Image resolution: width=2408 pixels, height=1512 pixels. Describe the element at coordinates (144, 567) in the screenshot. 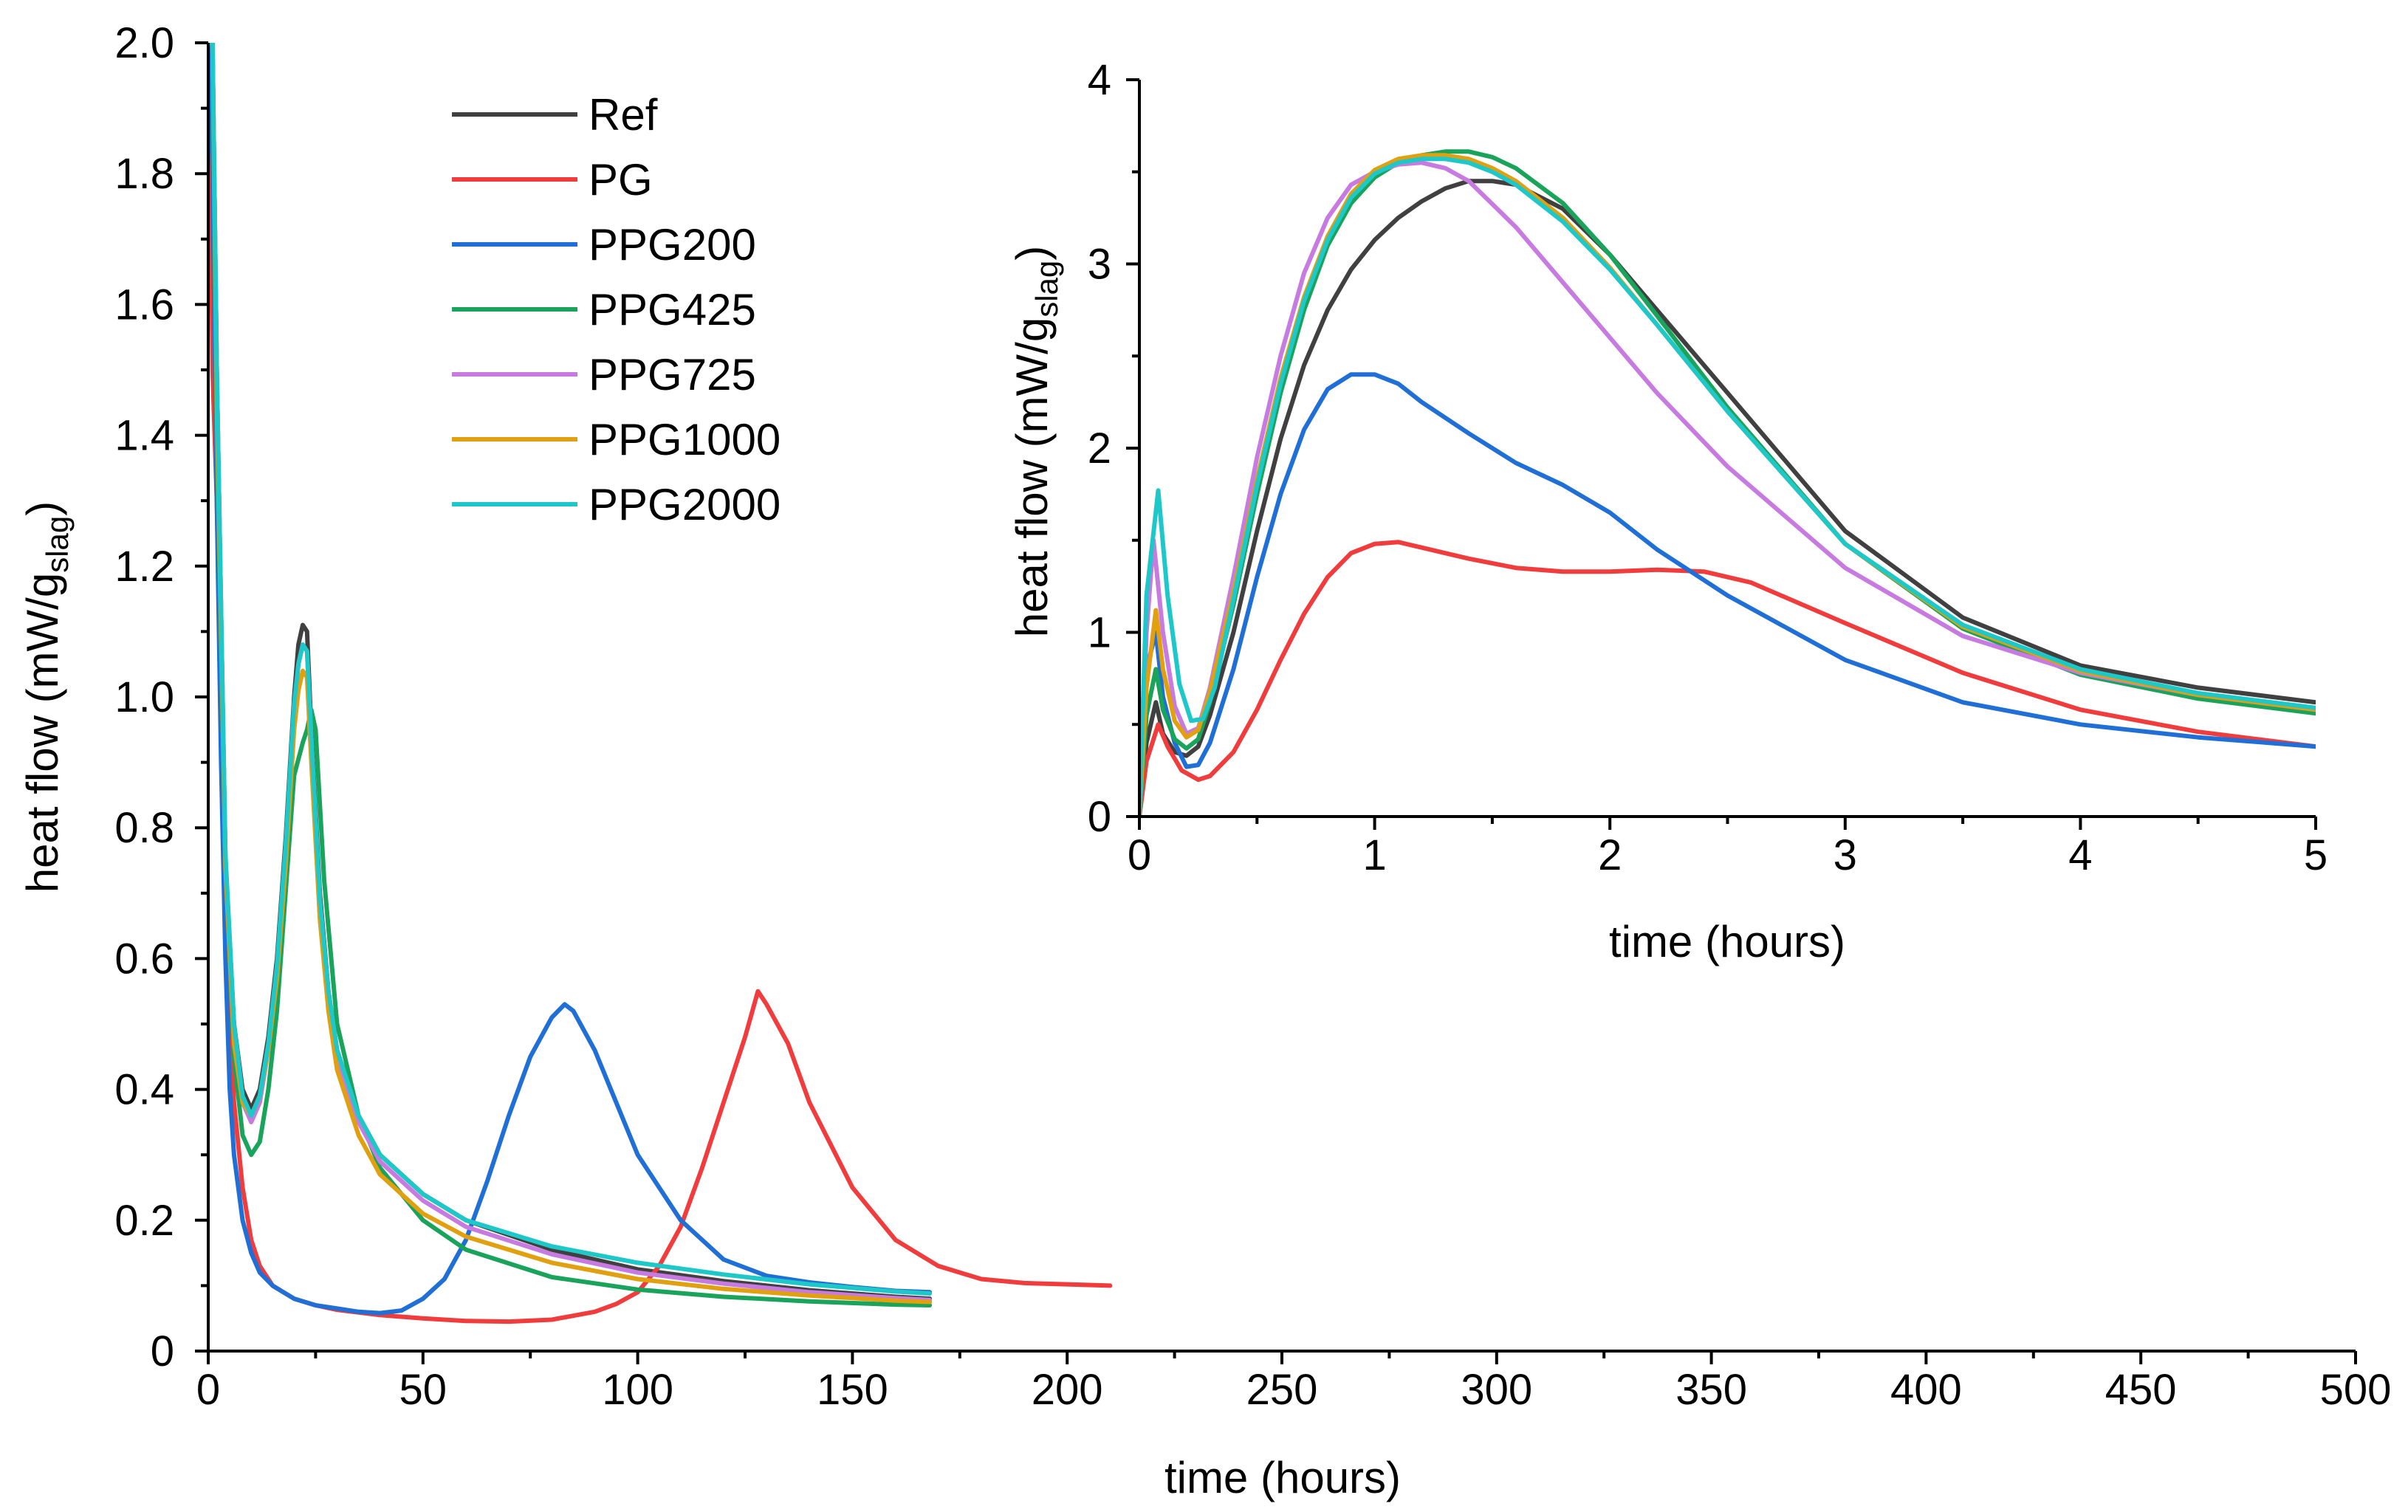

I see `main-y-tick-label: 1.2` at that location.